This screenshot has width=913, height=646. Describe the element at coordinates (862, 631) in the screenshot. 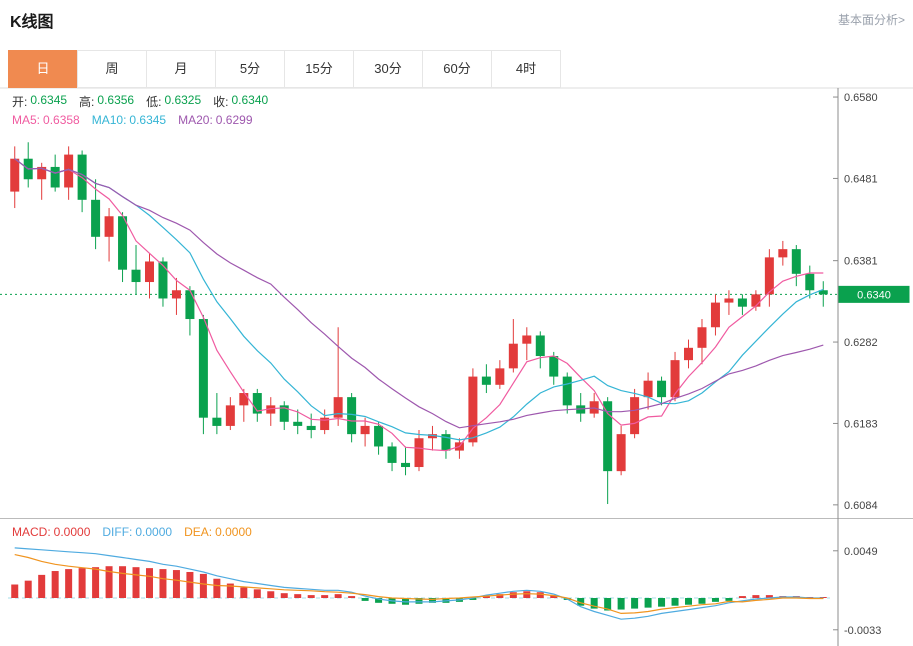

I see `svg-text: -0.0033` at that location.